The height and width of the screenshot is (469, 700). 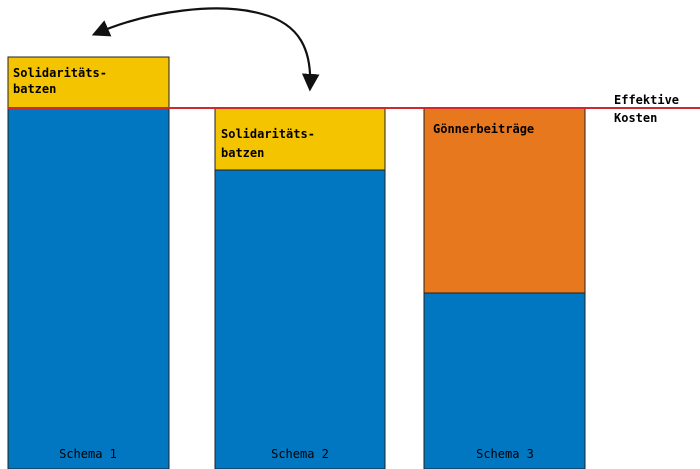 I want to click on schema-2-solidarity-label-line-1: Solidaritäts-, so click(x=268, y=134).